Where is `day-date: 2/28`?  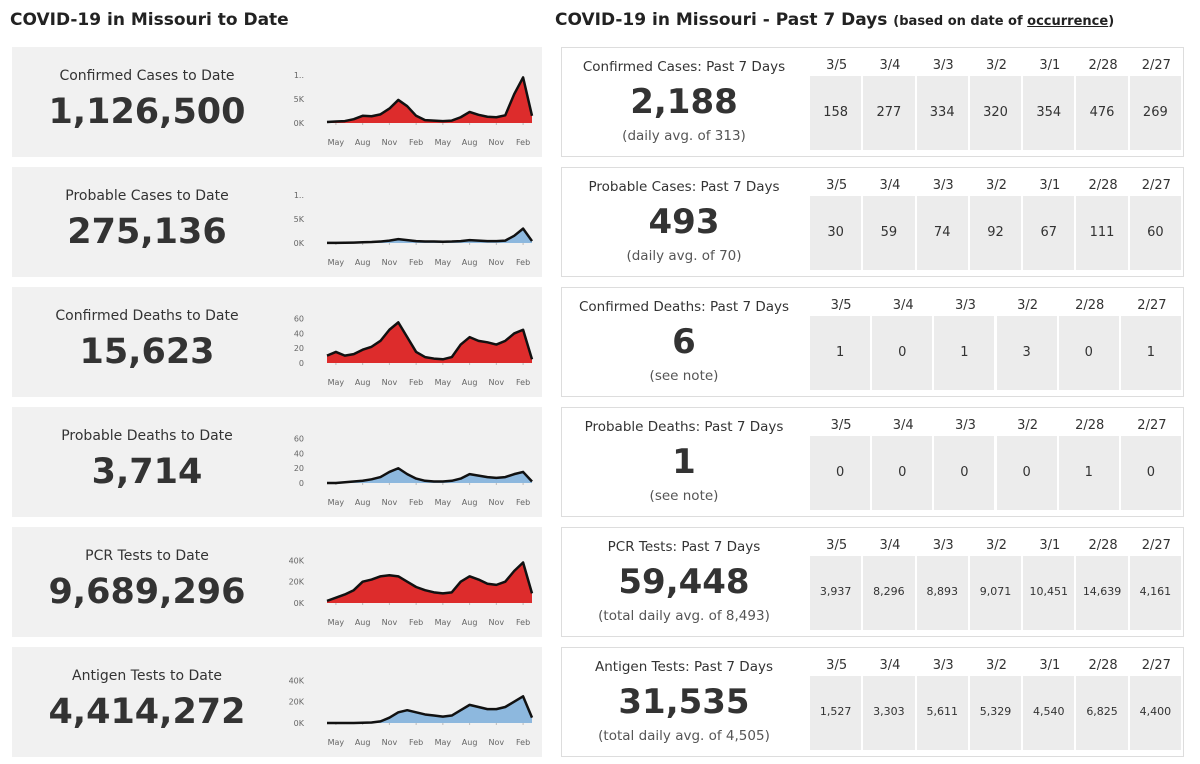
day-date: 2/28 is located at coordinates (1090, 305).